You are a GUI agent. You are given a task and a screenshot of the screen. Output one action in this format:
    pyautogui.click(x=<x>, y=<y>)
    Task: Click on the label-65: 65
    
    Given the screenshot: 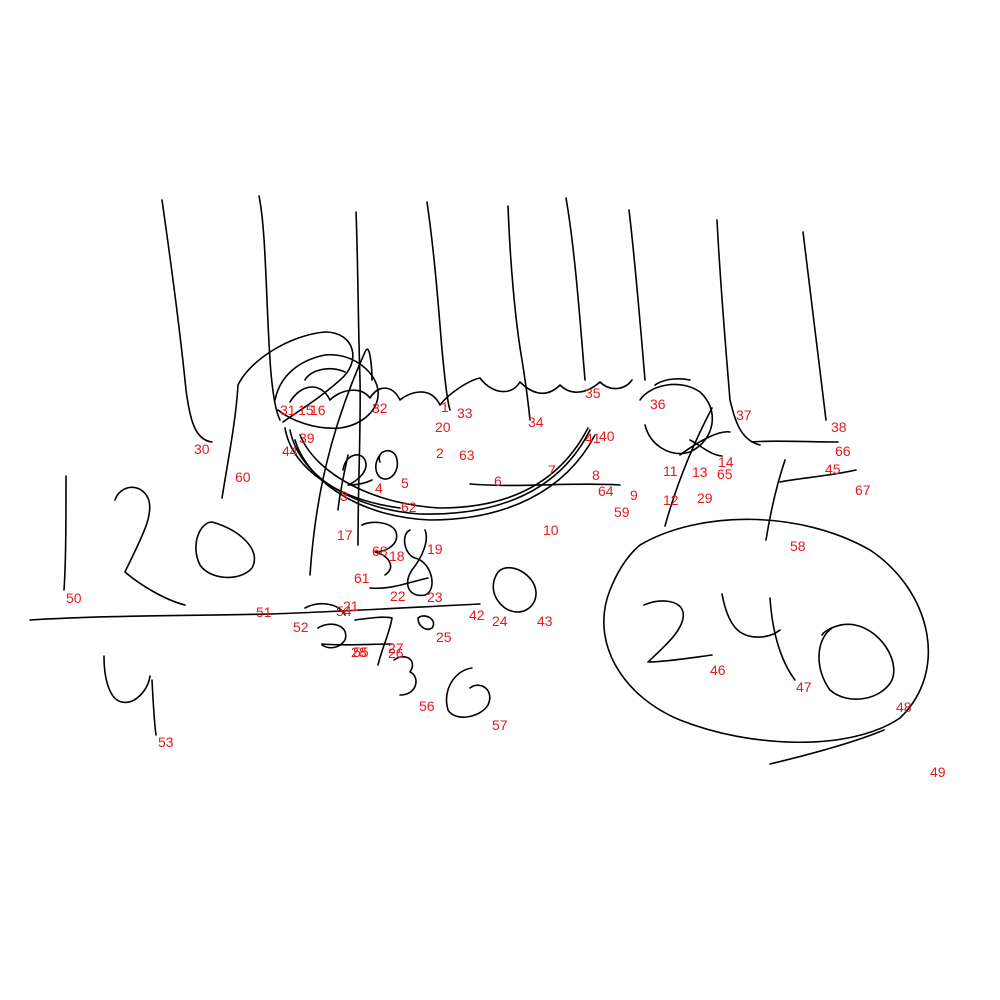 What is the action you would take?
    pyautogui.click(x=725, y=474)
    